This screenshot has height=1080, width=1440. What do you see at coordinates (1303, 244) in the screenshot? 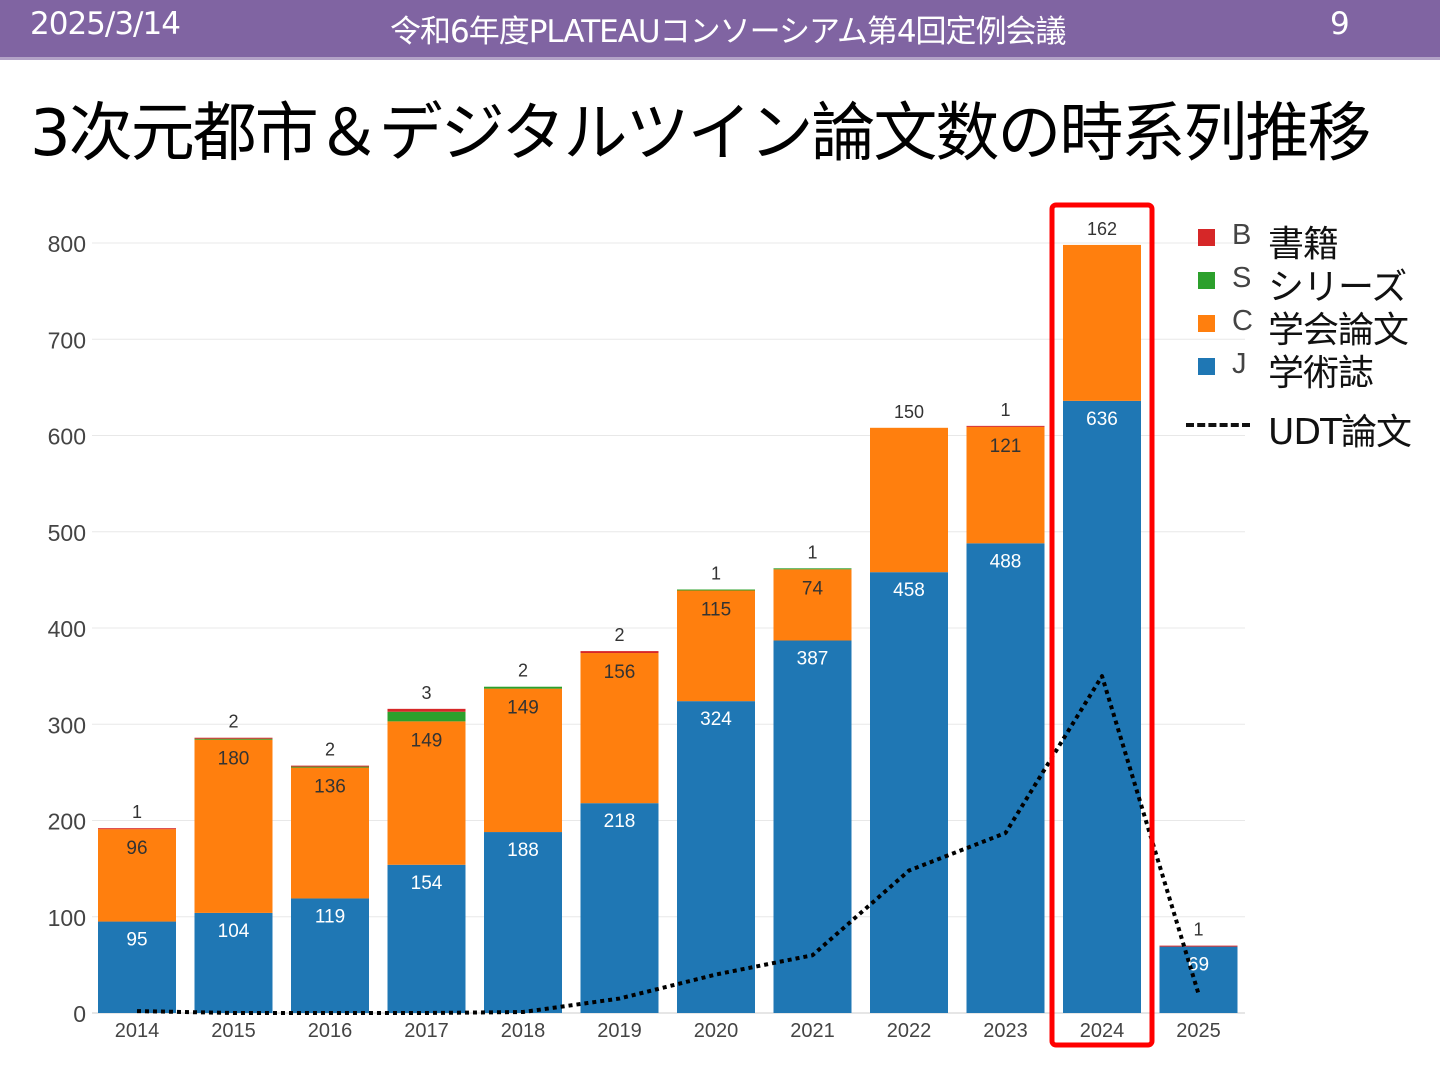
I see `legend-label: 書籍` at bounding box center [1303, 244].